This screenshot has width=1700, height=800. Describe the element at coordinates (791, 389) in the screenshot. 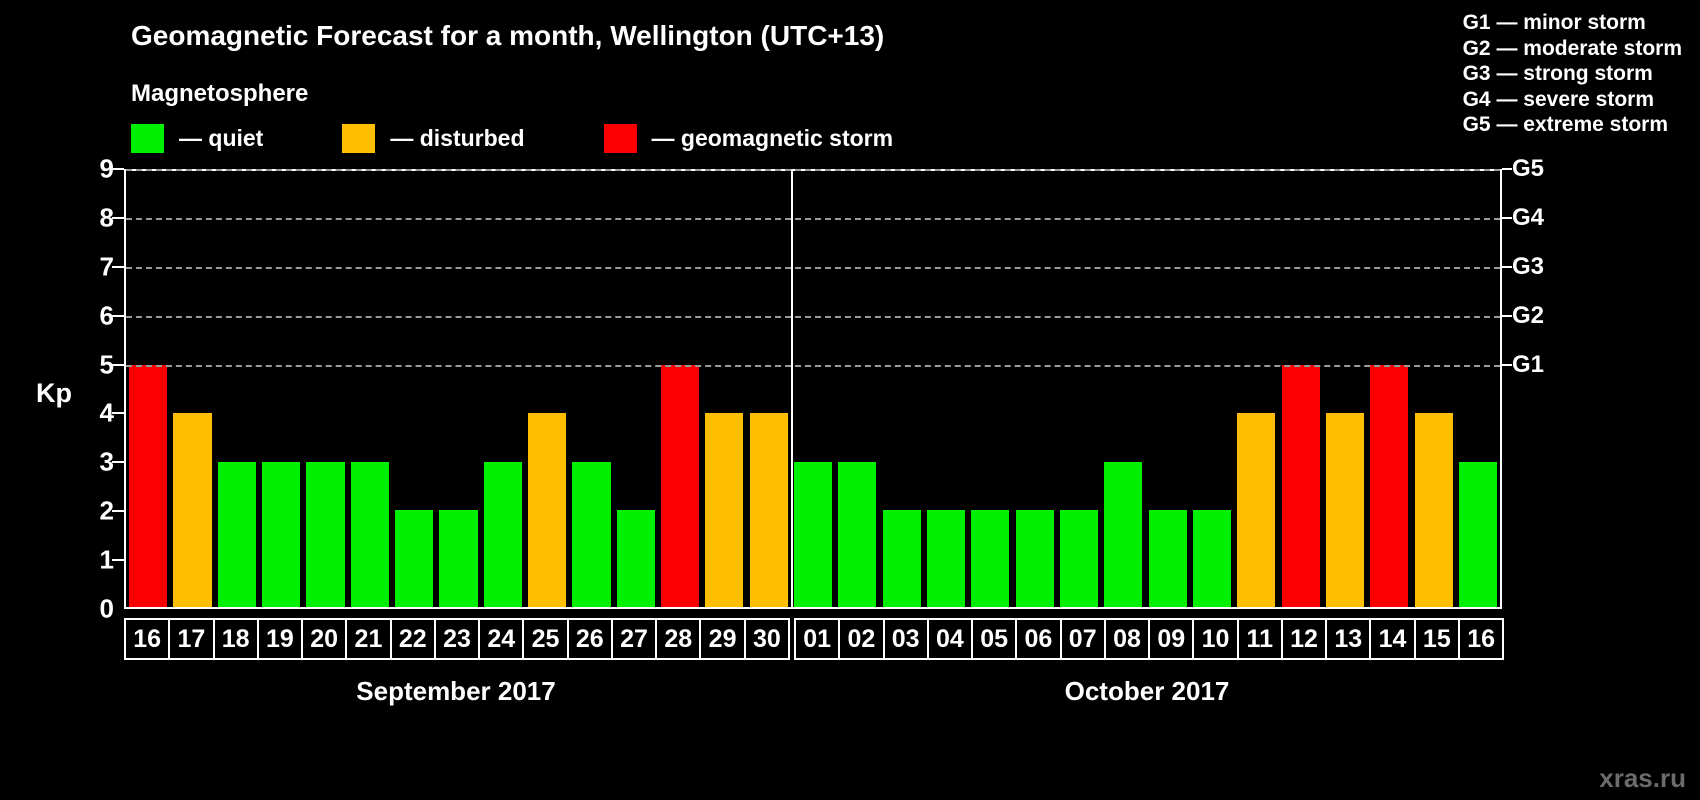

I see `month-divider` at that location.